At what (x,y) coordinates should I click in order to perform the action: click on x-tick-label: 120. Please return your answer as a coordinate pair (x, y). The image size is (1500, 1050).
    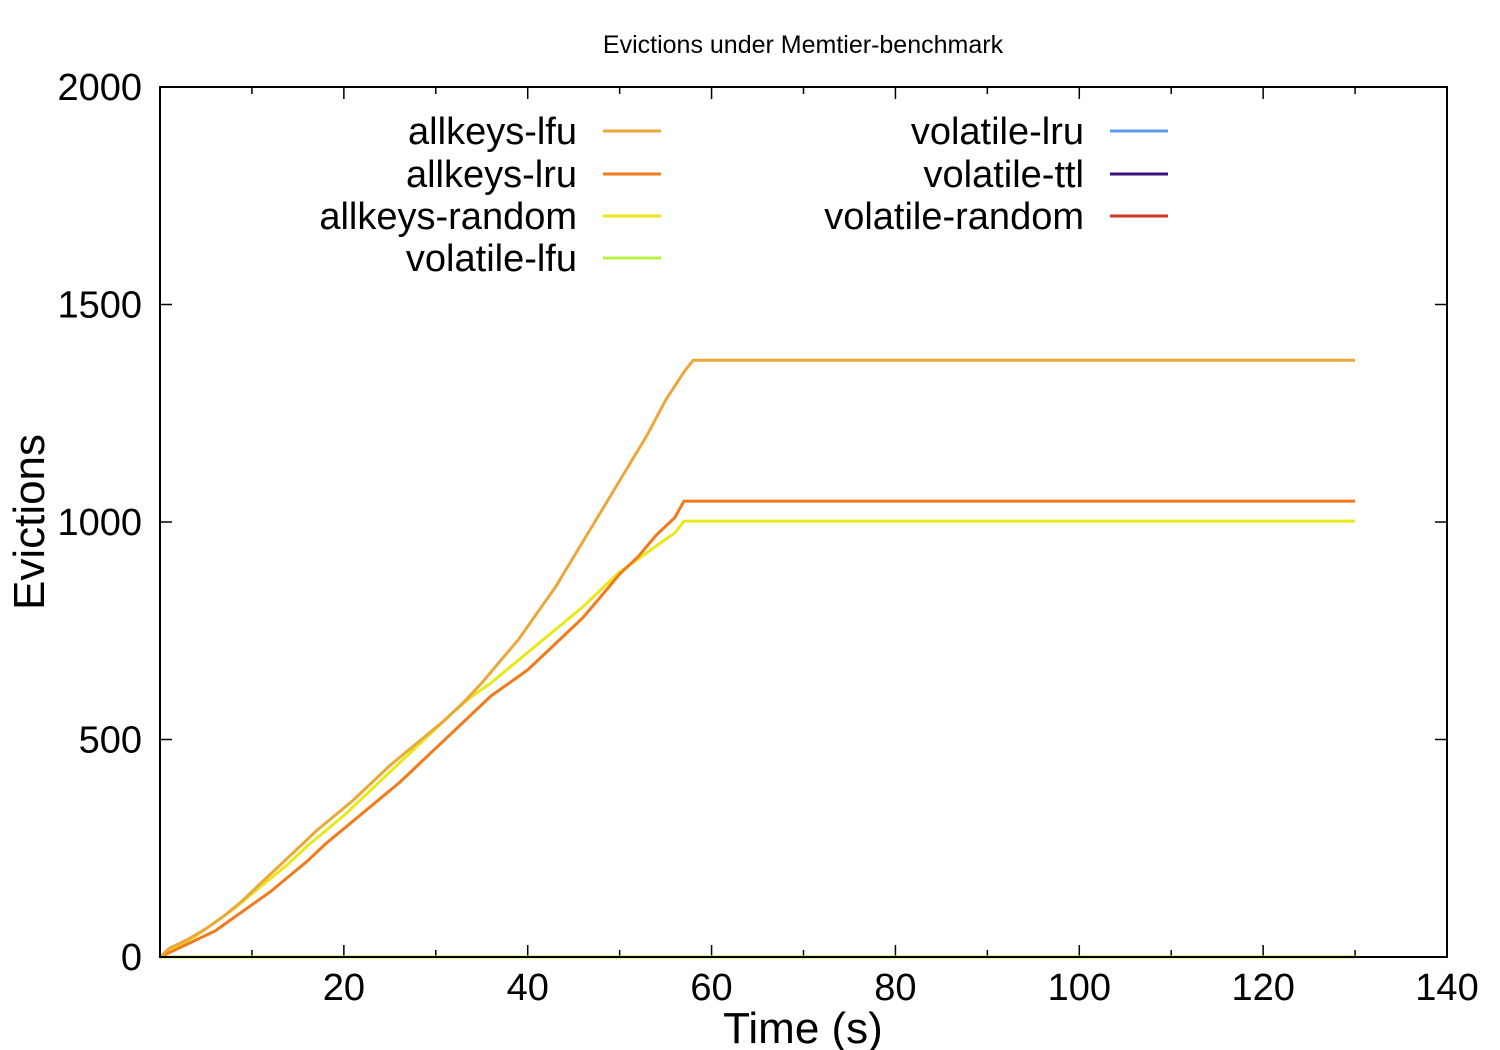
    Looking at the image, I should click on (1262, 988).